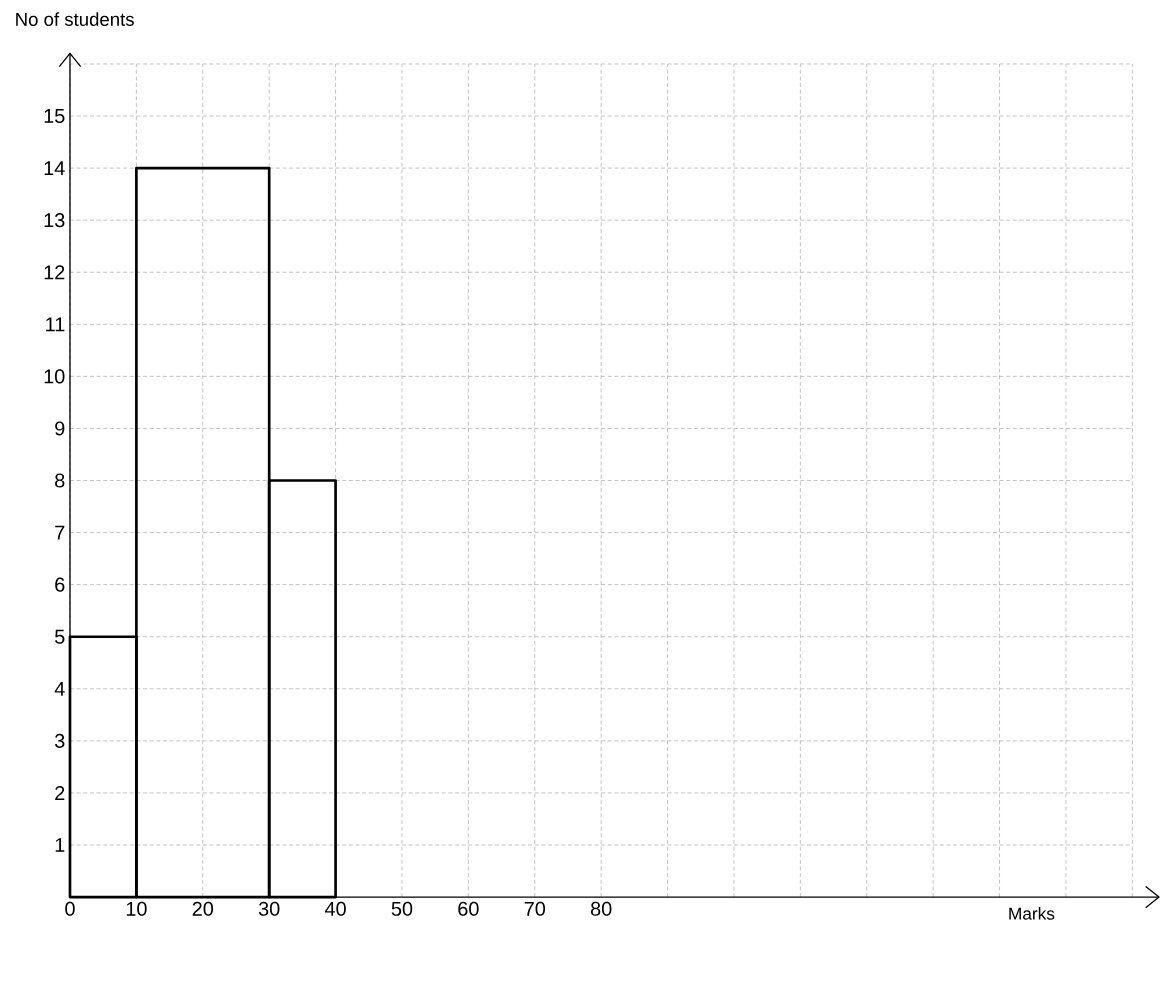  I want to click on x-tick-label: 20, so click(203, 908).